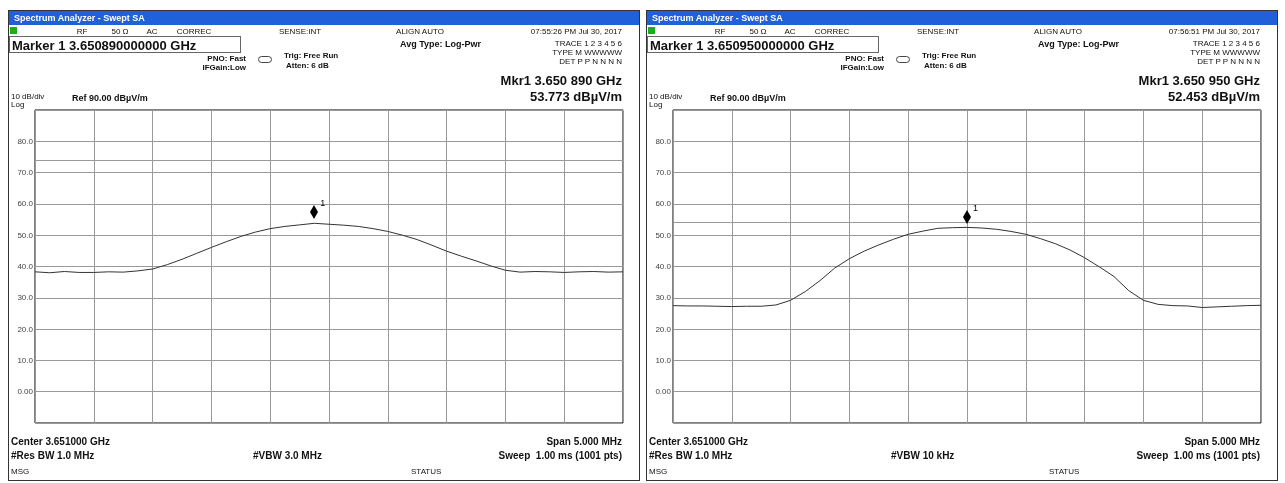  Describe the element at coordinates (575, 96) in the screenshot. I see `text: 53.773 dBµV/m` at that location.